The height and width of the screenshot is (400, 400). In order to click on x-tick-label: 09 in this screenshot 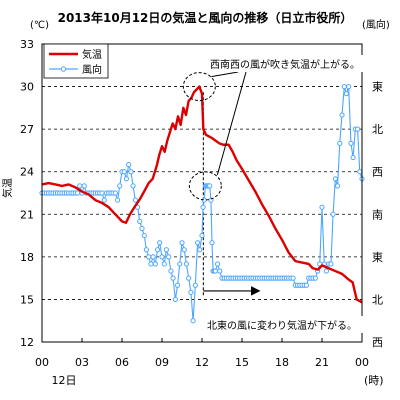, I will do `click(162, 362)`.